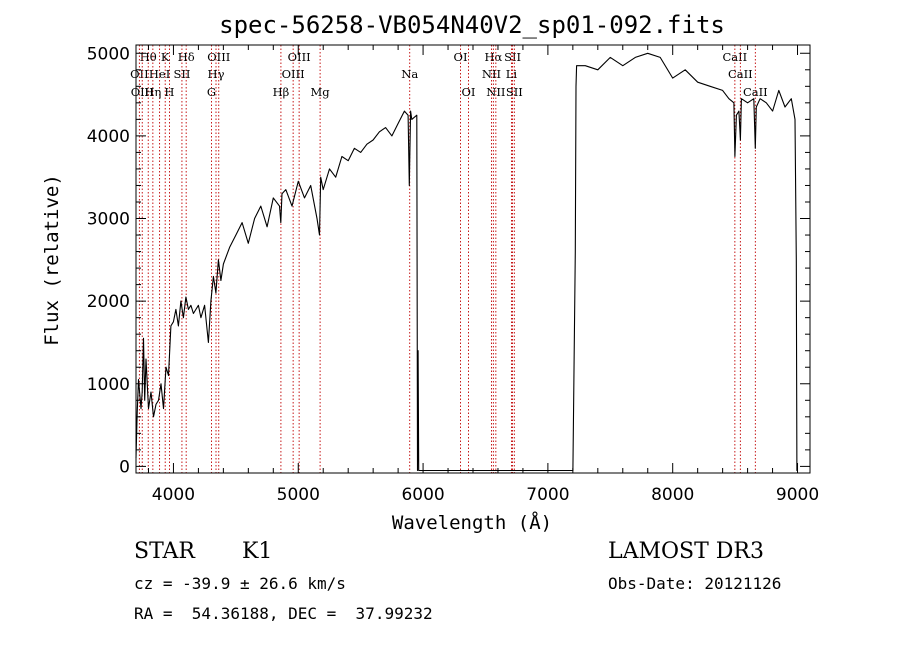  What do you see at coordinates (321, 92) in the screenshot?
I see `line-marker-label: Mg` at bounding box center [321, 92].